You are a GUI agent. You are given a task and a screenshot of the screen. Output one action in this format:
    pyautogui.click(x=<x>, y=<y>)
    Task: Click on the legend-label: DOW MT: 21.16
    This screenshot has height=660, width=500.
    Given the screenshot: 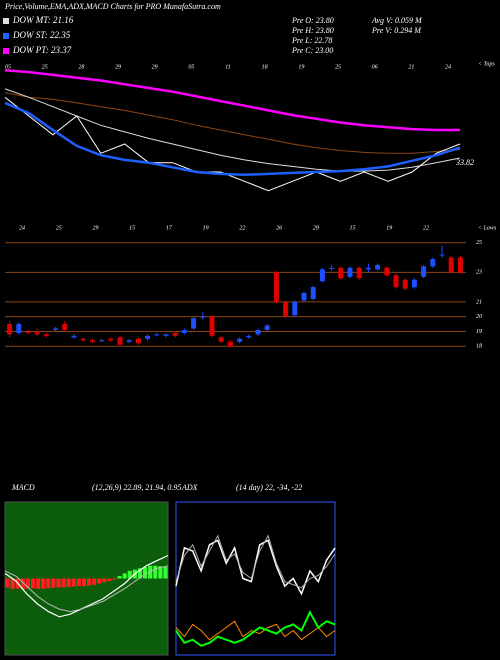 What is the action you would take?
    pyautogui.click(x=43, y=20)
    